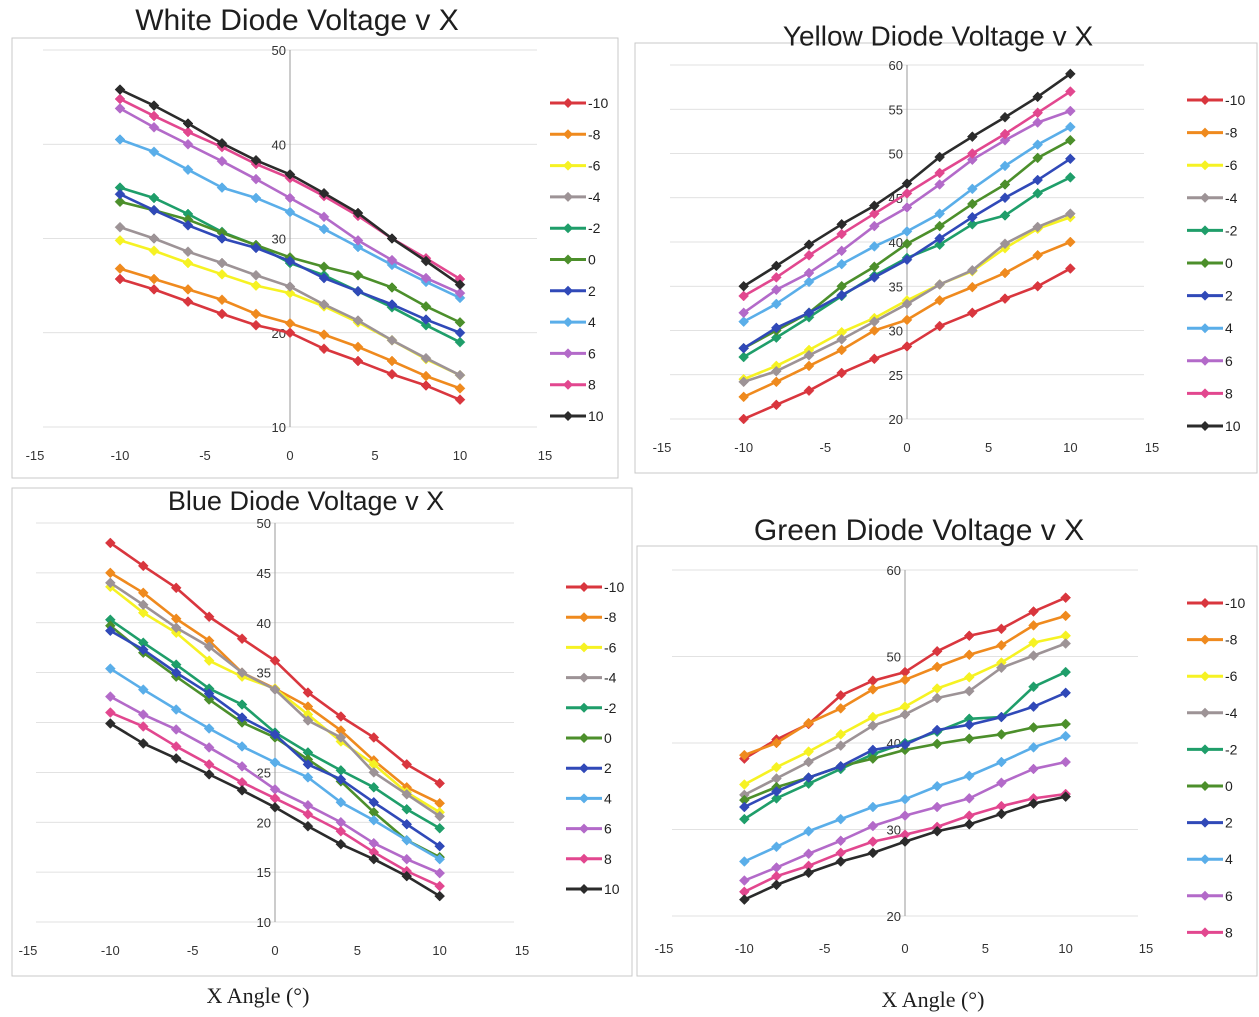  Describe the element at coordinates (896, 109) in the screenshot. I see `y-tick-label: 55` at that location.